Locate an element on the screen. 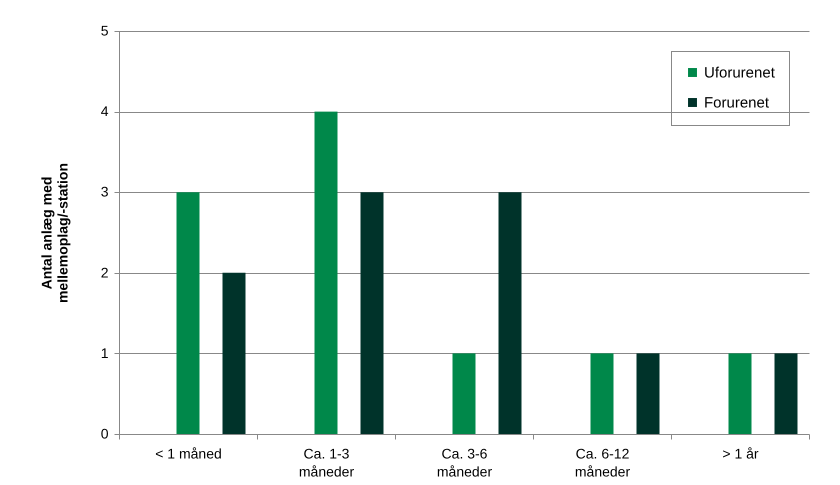 The height and width of the screenshot is (485, 840). y-tick-label: 1 is located at coordinates (104, 352).